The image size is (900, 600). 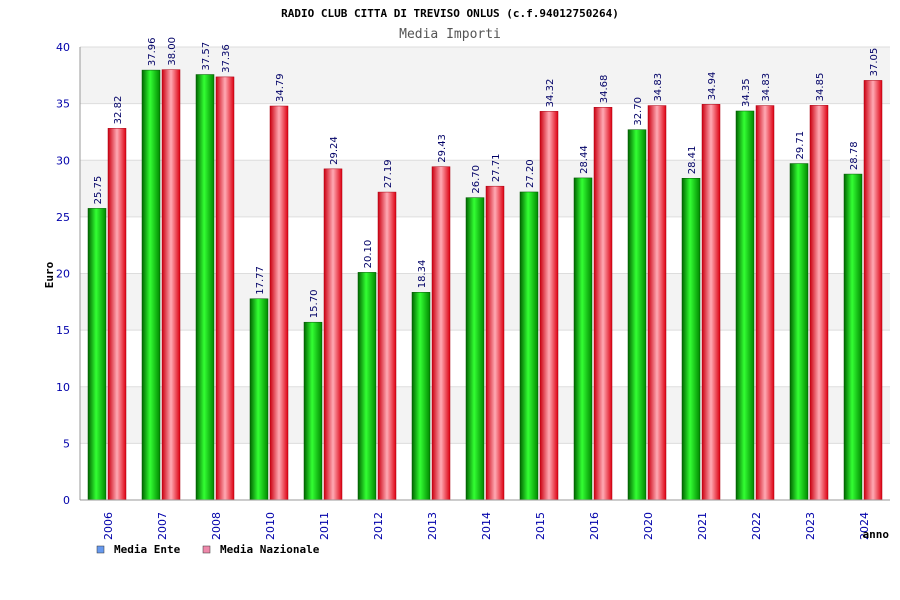 I want to click on bar-value-label: 34.68, so click(x=604, y=89).